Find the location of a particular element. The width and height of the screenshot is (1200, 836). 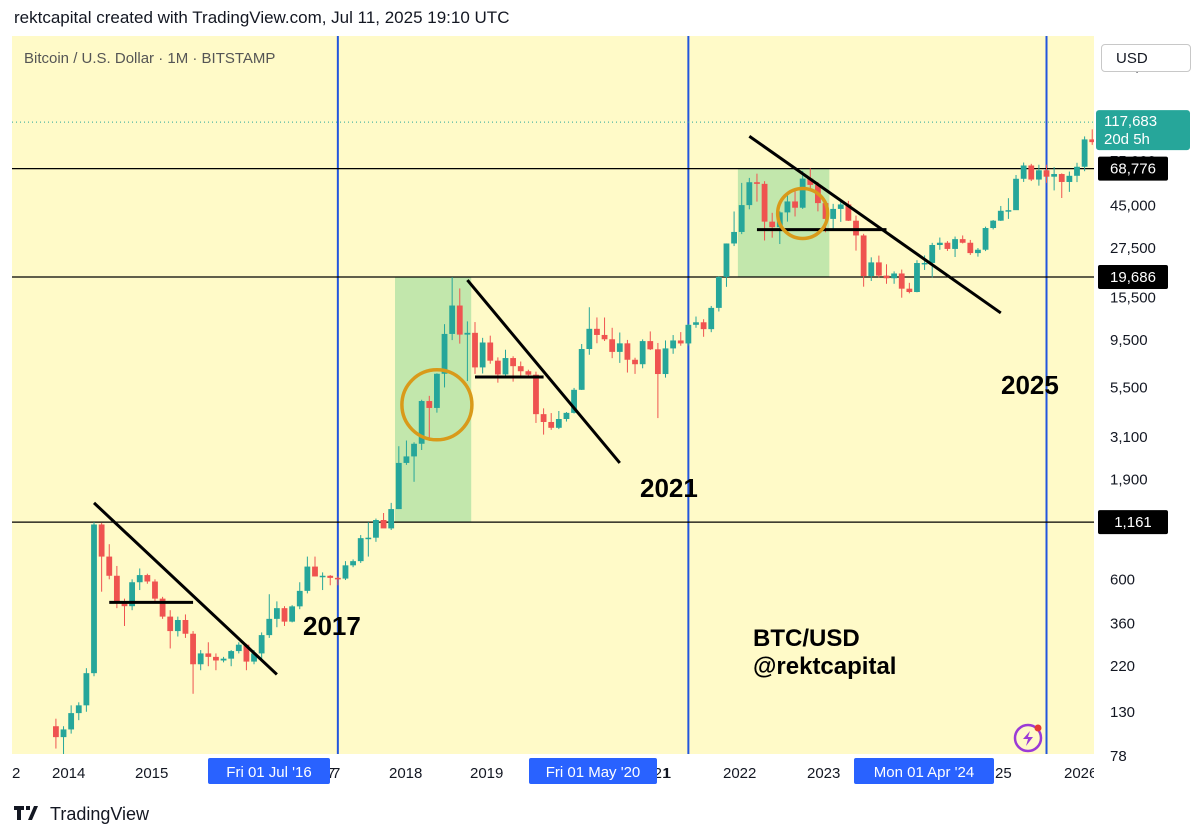

last-price-box is located at coordinates (1143, 130).